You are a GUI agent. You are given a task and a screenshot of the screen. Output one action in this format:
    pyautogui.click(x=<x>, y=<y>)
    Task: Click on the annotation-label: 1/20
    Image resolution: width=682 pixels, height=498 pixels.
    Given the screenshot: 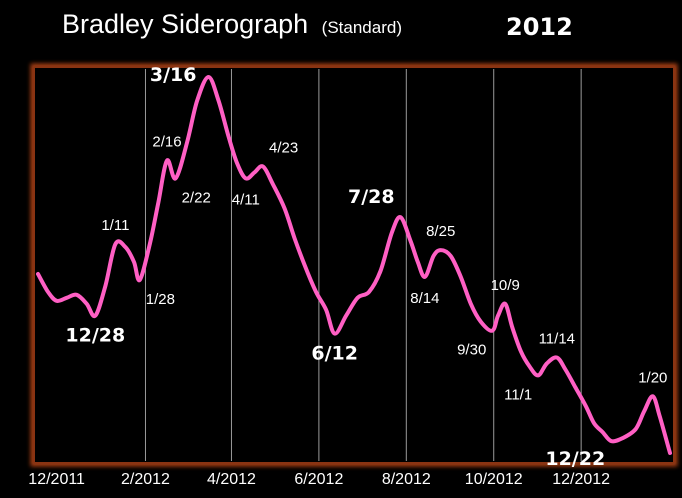 What is the action you would take?
    pyautogui.click(x=652, y=377)
    